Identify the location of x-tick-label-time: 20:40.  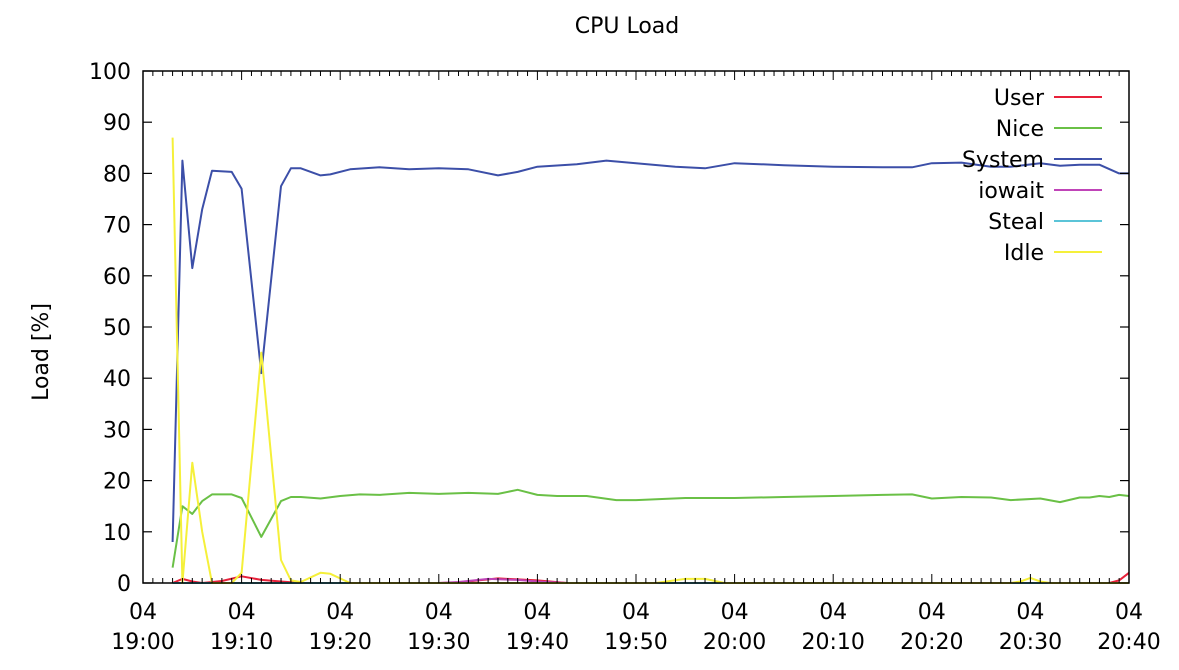
(1128, 642).